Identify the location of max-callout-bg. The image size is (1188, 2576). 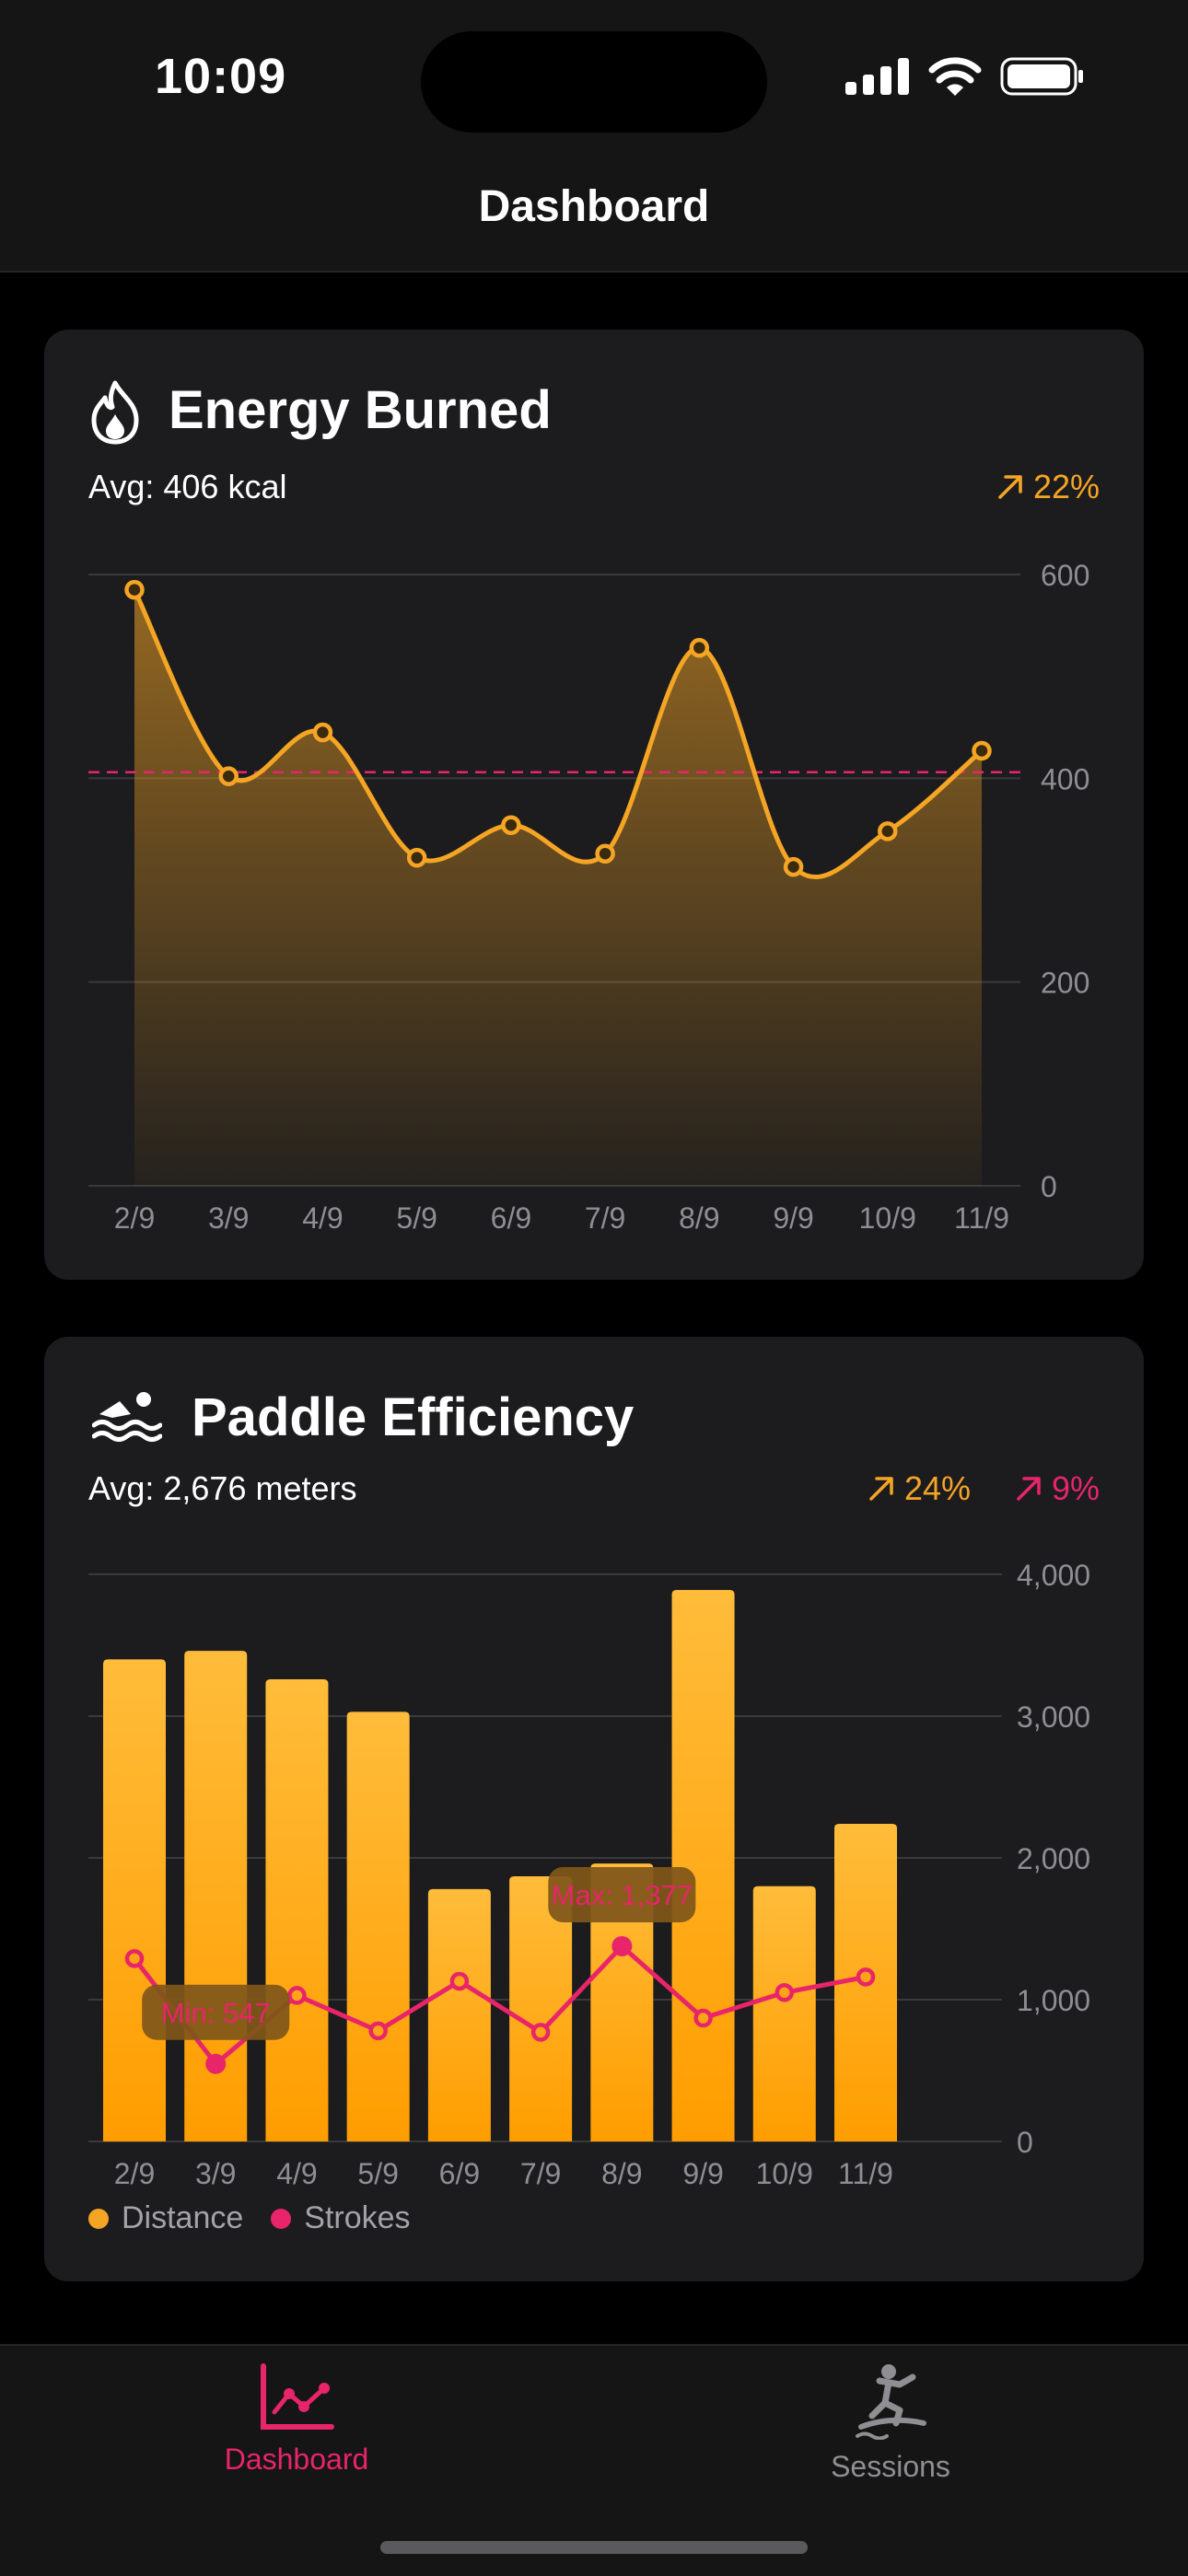
(622, 1894).